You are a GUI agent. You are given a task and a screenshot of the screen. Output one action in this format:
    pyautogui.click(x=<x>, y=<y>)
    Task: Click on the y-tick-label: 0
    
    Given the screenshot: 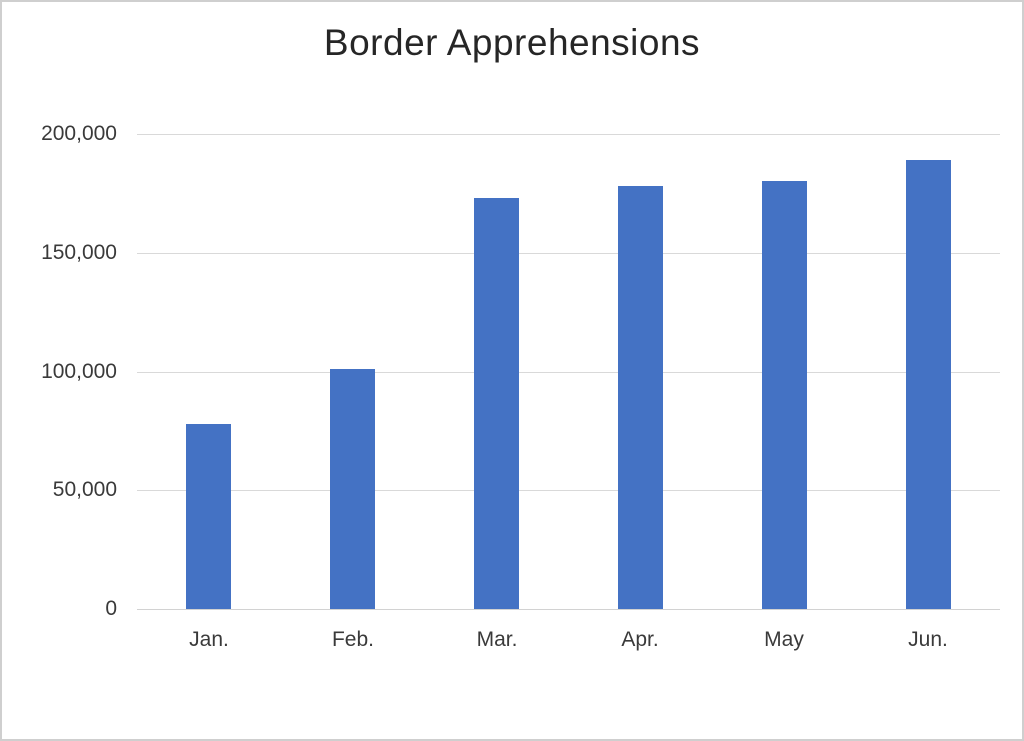 What is the action you would take?
    pyautogui.click(x=111, y=608)
    